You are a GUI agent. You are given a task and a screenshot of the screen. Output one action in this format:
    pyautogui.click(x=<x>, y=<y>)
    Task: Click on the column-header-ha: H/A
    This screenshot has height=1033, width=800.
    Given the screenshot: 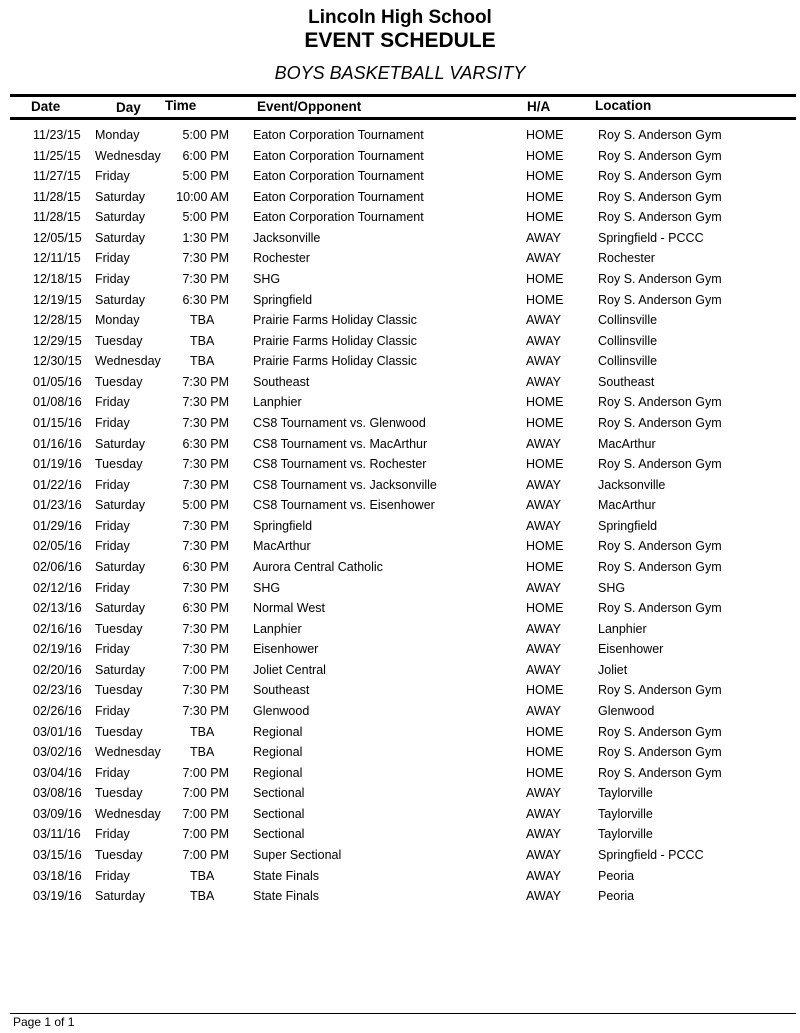 What is the action you would take?
    pyautogui.click(x=539, y=106)
    